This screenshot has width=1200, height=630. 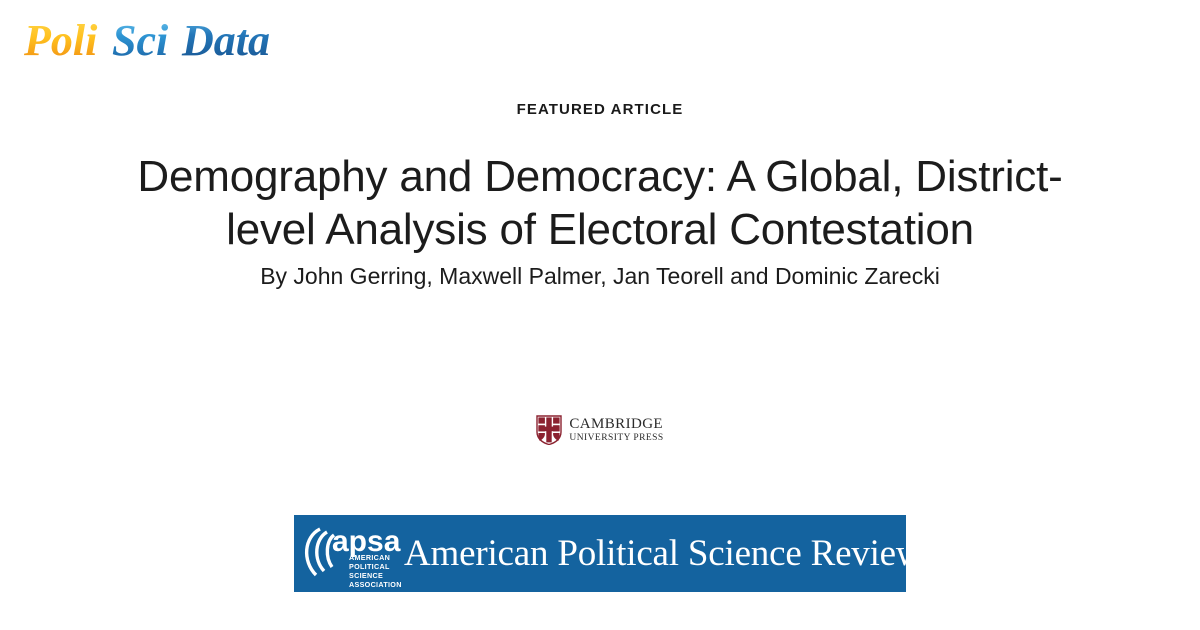 I want to click on svg-text: apsa, so click(x=366, y=541).